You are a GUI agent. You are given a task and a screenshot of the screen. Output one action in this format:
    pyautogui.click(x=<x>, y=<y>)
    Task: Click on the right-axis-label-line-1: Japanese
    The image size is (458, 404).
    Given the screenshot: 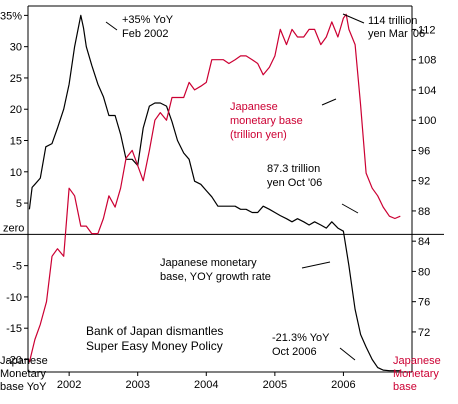 What is the action you would take?
    pyautogui.click(x=417, y=361)
    